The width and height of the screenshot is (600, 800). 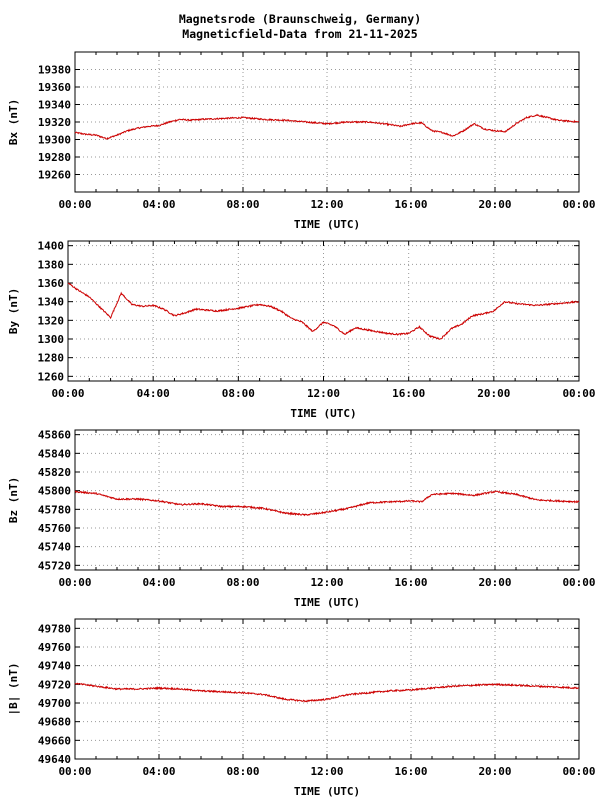 I want to click on y-tick-label: 45780, so click(x=54, y=509).